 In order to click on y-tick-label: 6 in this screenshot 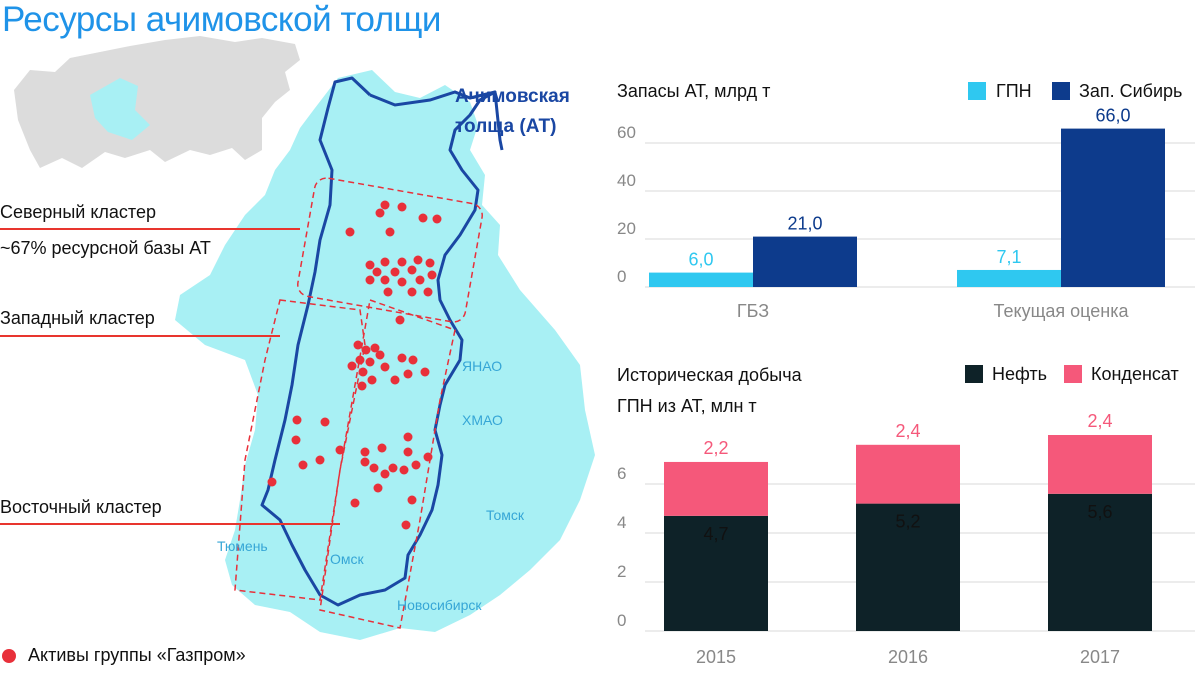, I will do `click(621, 473)`.